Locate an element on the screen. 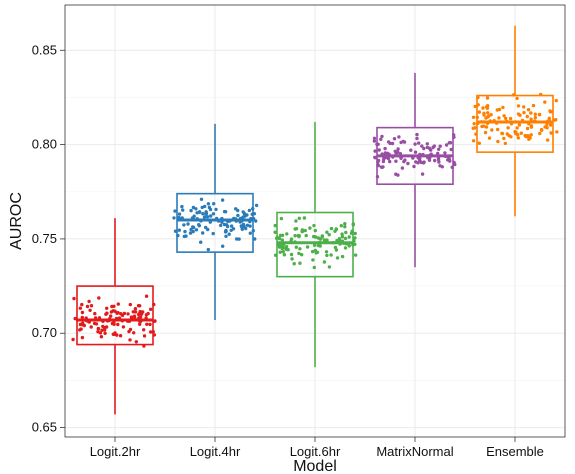  box-Logit.2hr is located at coordinates (115, 316).